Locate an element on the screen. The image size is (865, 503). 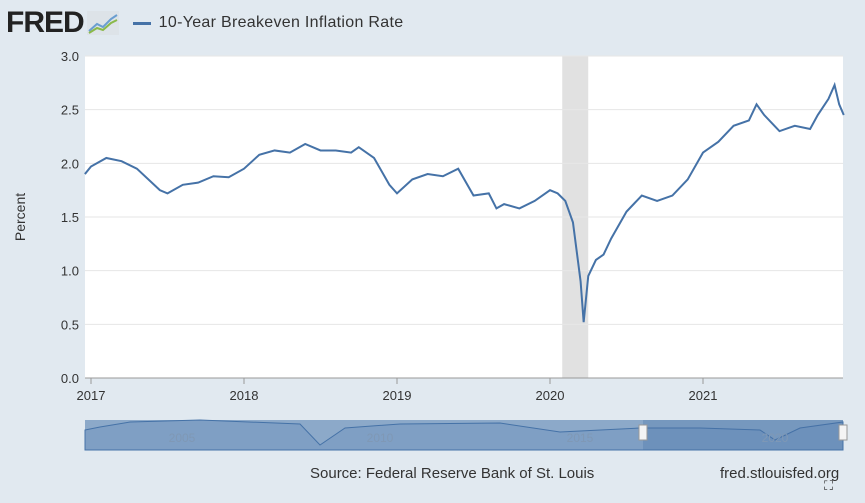
y-tick-label: 0.5 is located at coordinates (70, 324).